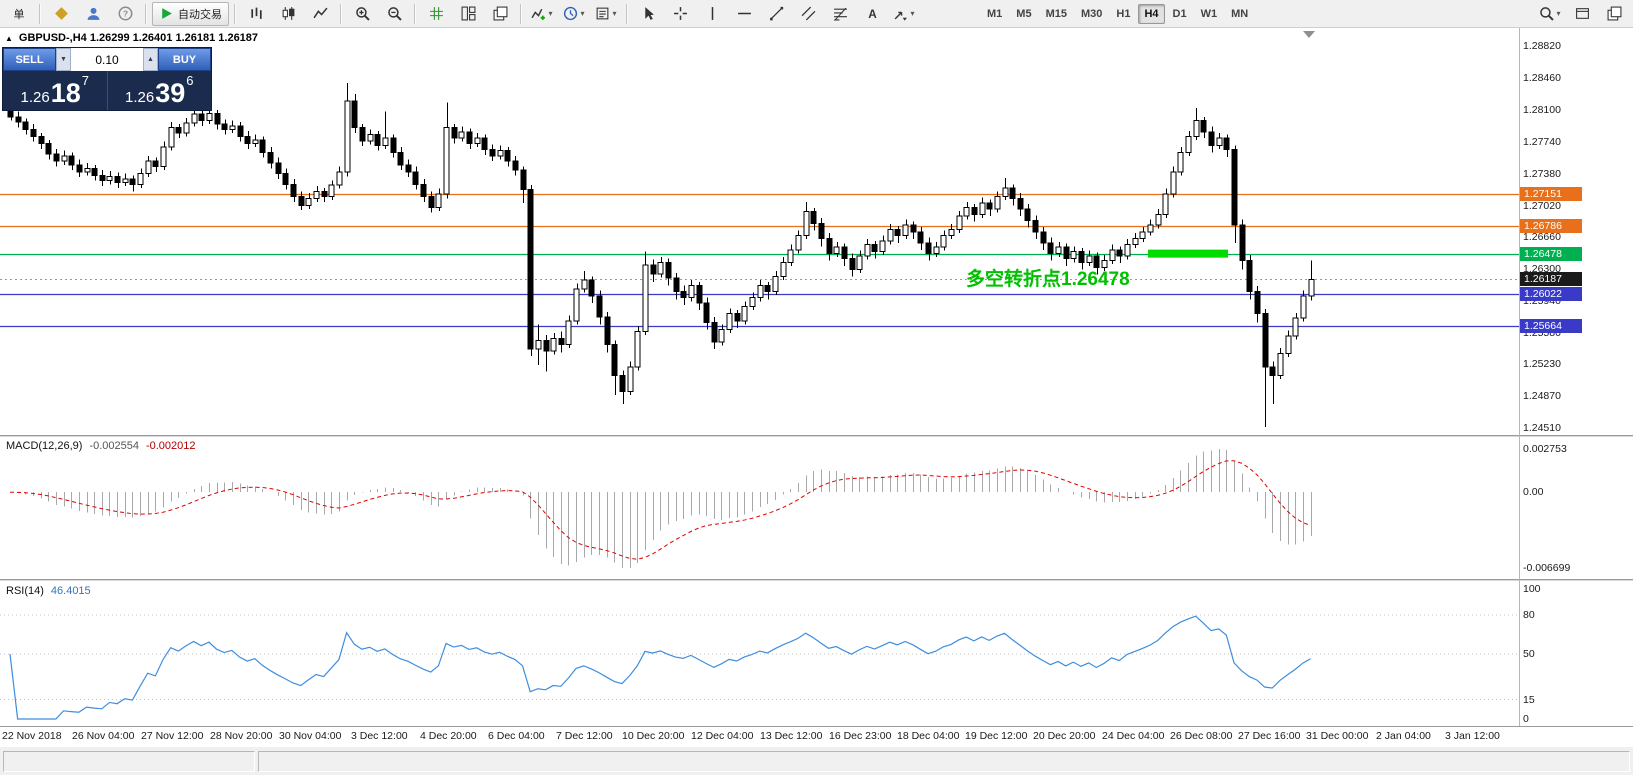 This screenshot has height=775, width=1633. What do you see at coordinates (1309, 34) in the screenshot?
I see `chart-shift-marker-icon` at bounding box center [1309, 34].